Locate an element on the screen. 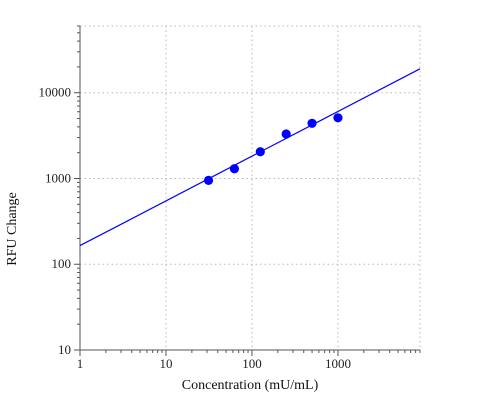 The width and height of the screenshot is (500, 400). y-tick-label: 1000 is located at coordinates (58, 177).